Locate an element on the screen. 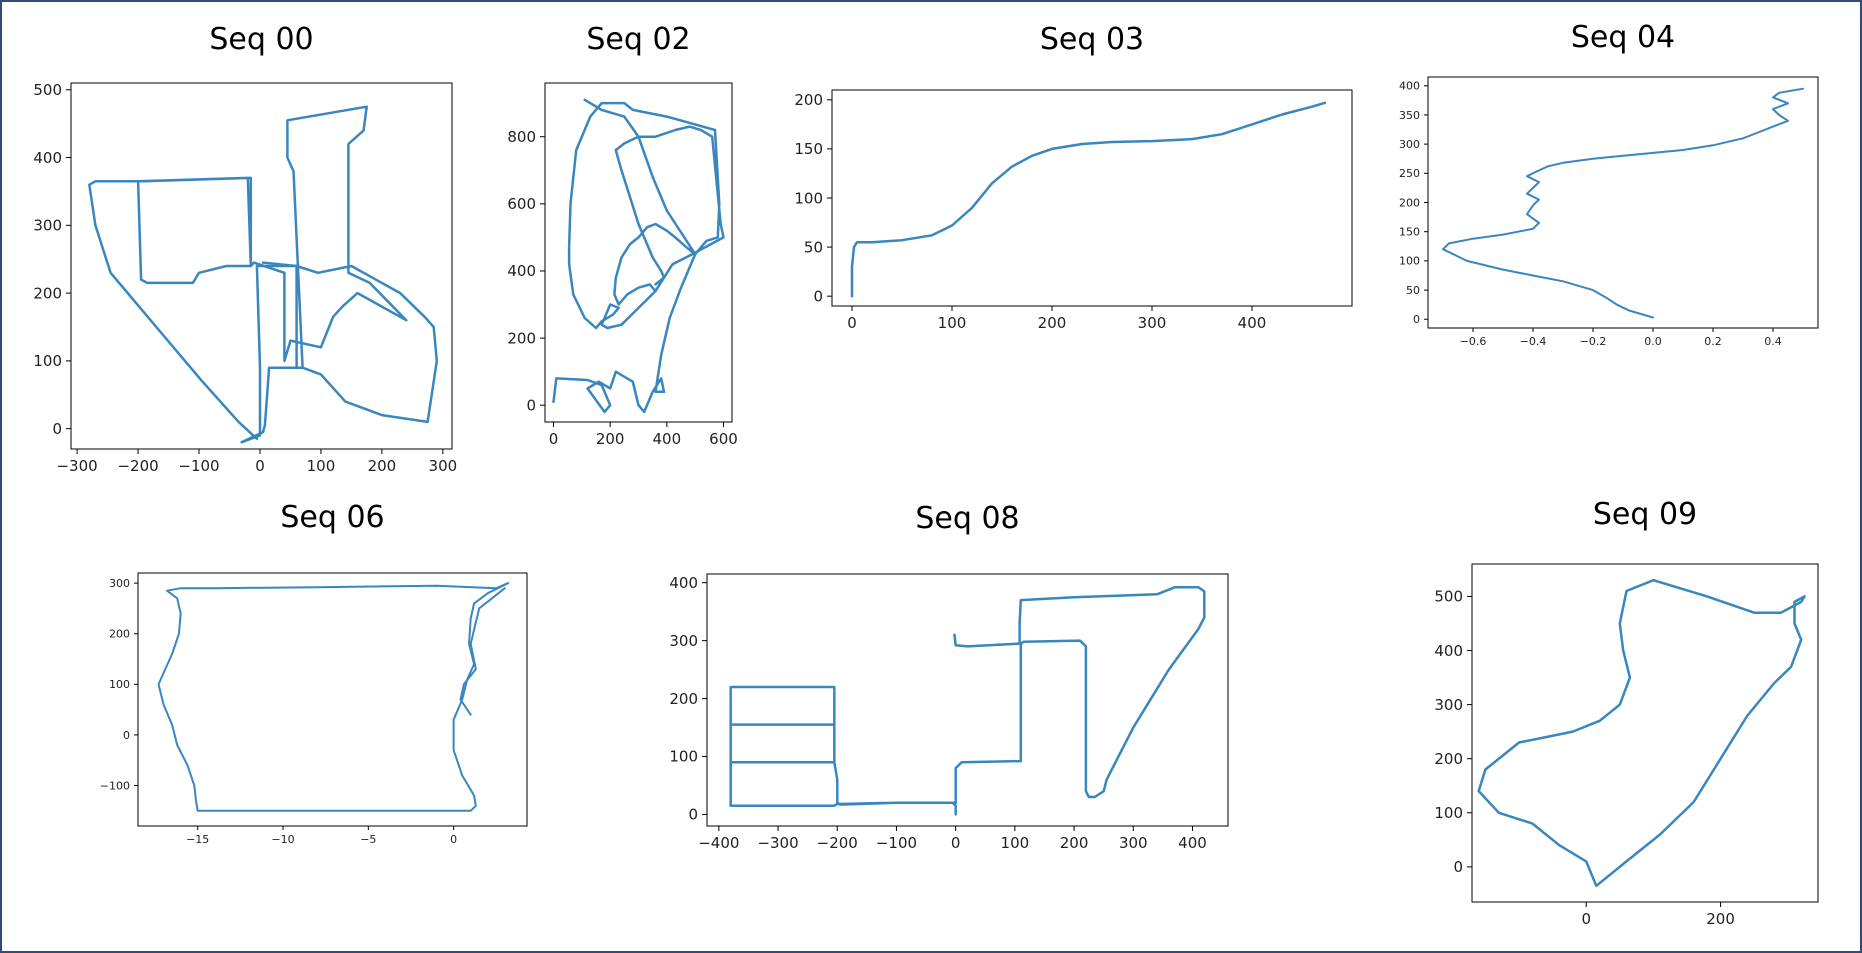 Image resolution: width=1862 pixels, height=953 pixels. chart-seq02: Seq 02 0 200 400 600 0 200 400 600 800 is located at coordinates (622, 235).